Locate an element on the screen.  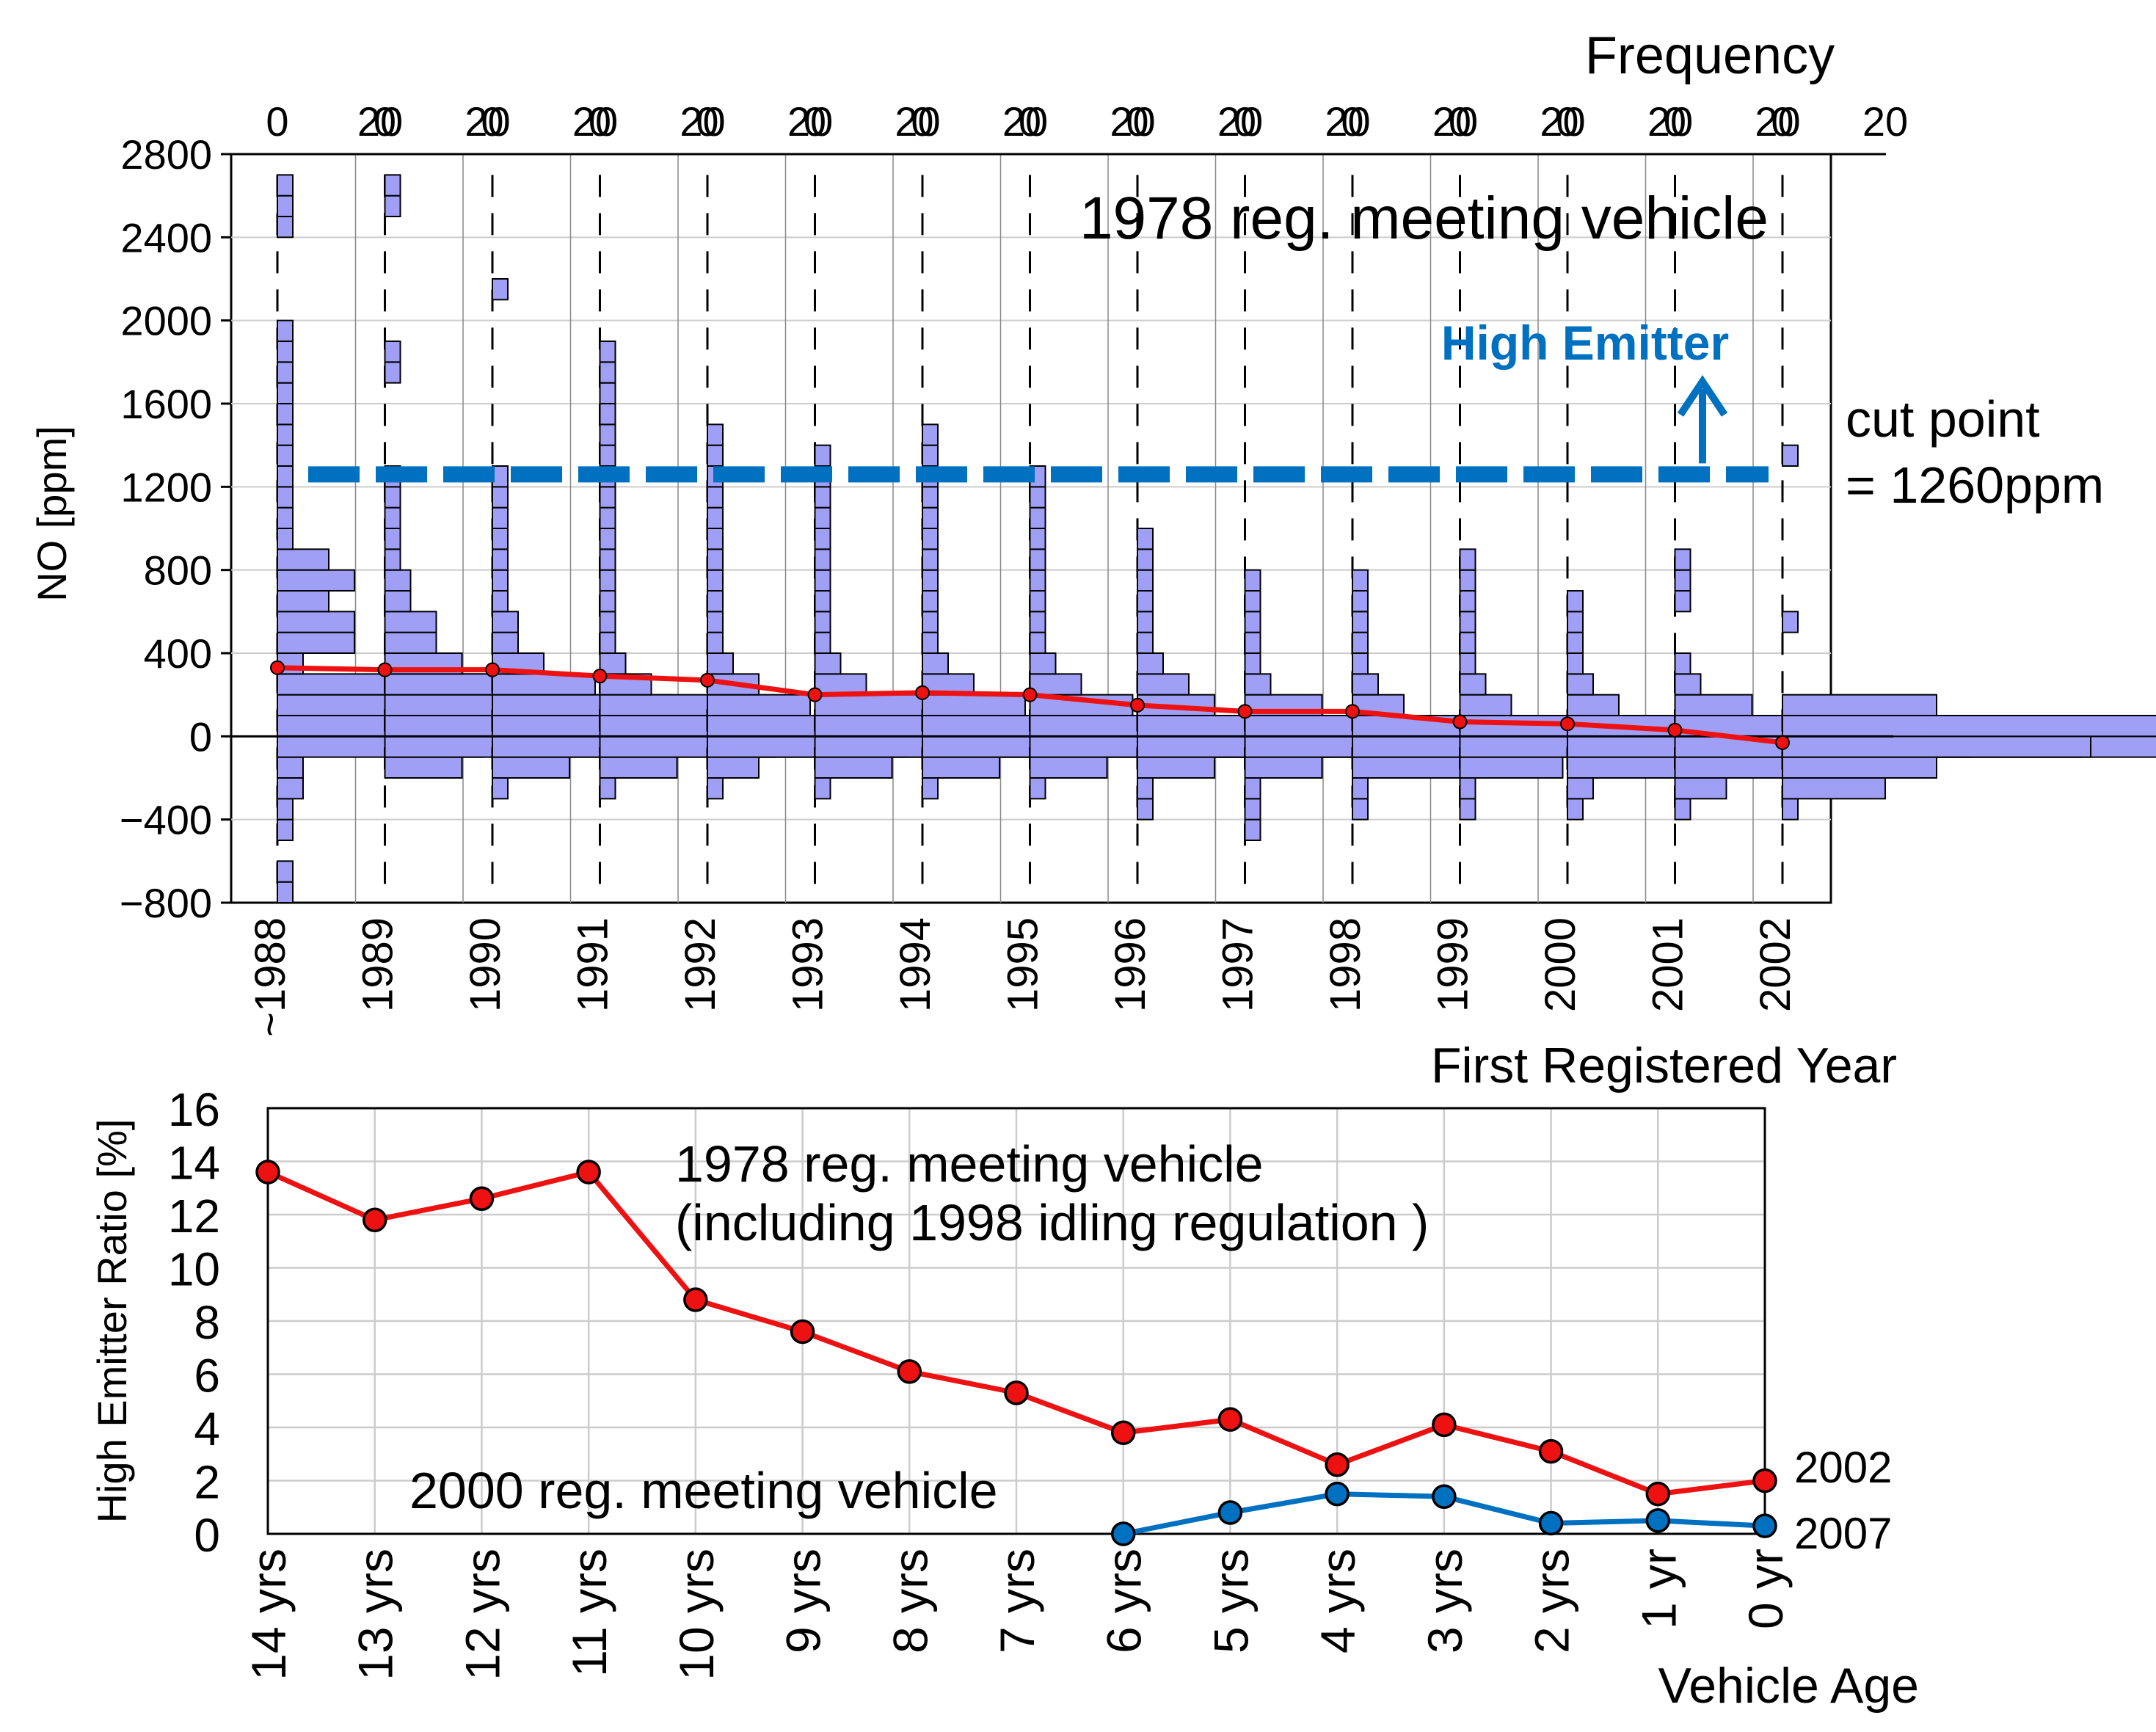
top-x-tick-label: 1998 is located at coordinates (1345, 965).